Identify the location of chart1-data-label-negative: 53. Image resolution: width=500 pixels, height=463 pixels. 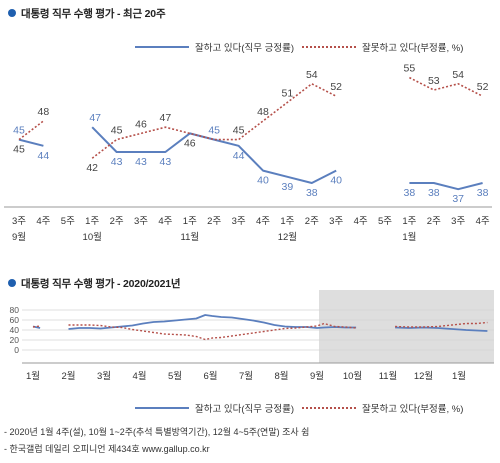
(434, 81).